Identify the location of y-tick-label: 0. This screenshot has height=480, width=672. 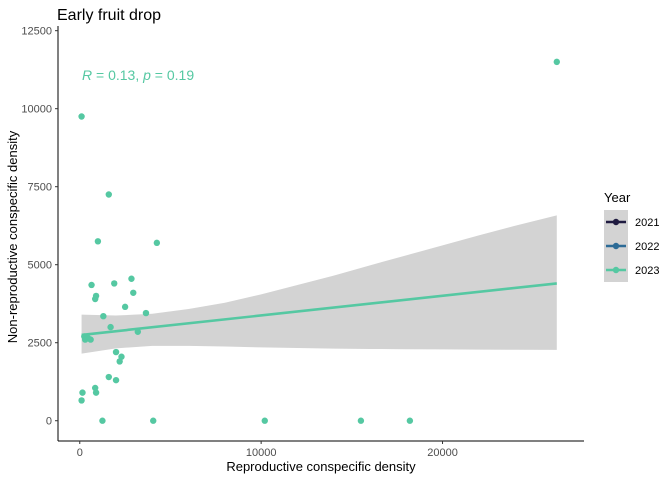
(49, 422).